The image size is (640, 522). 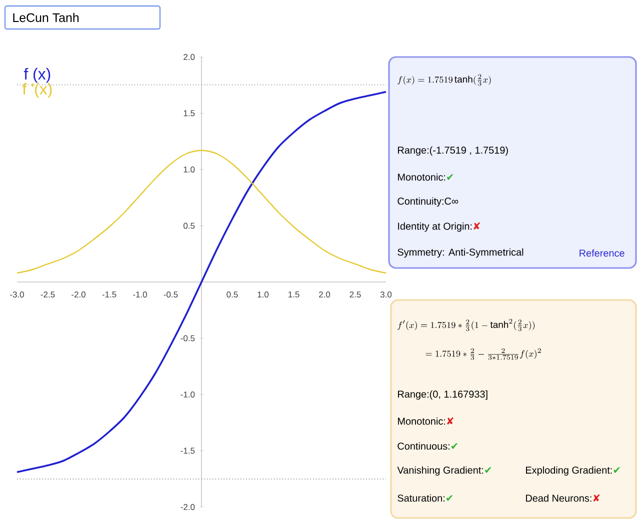 I want to click on x-tick-label: -2.5, so click(x=47, y=295).